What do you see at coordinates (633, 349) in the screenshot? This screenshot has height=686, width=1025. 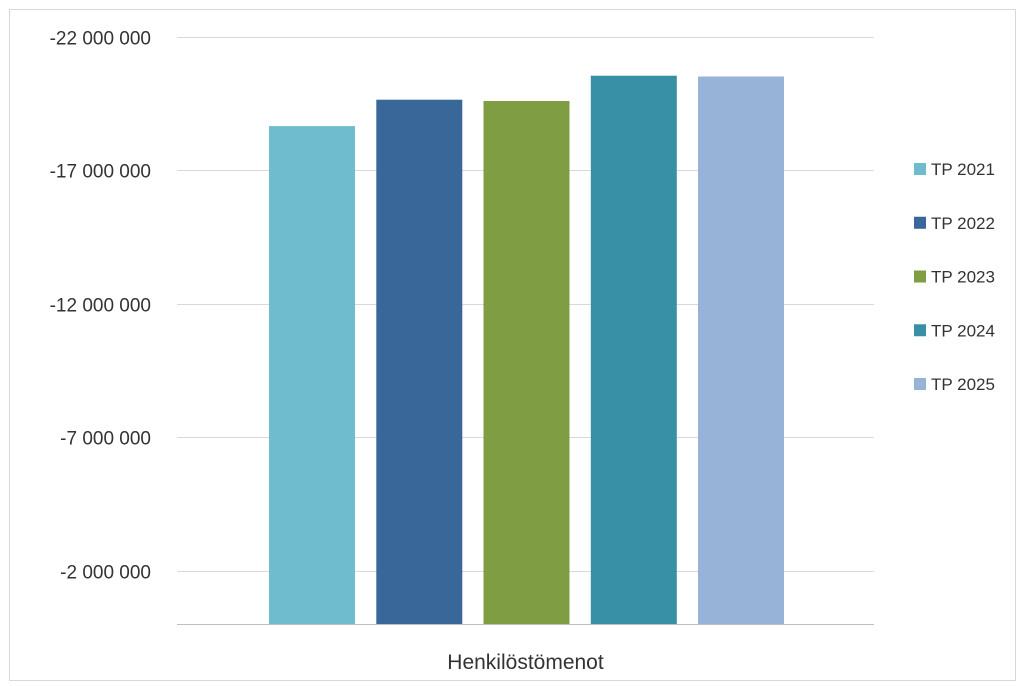 I see `bar-tp-2024` at bounding box center [633, 349].